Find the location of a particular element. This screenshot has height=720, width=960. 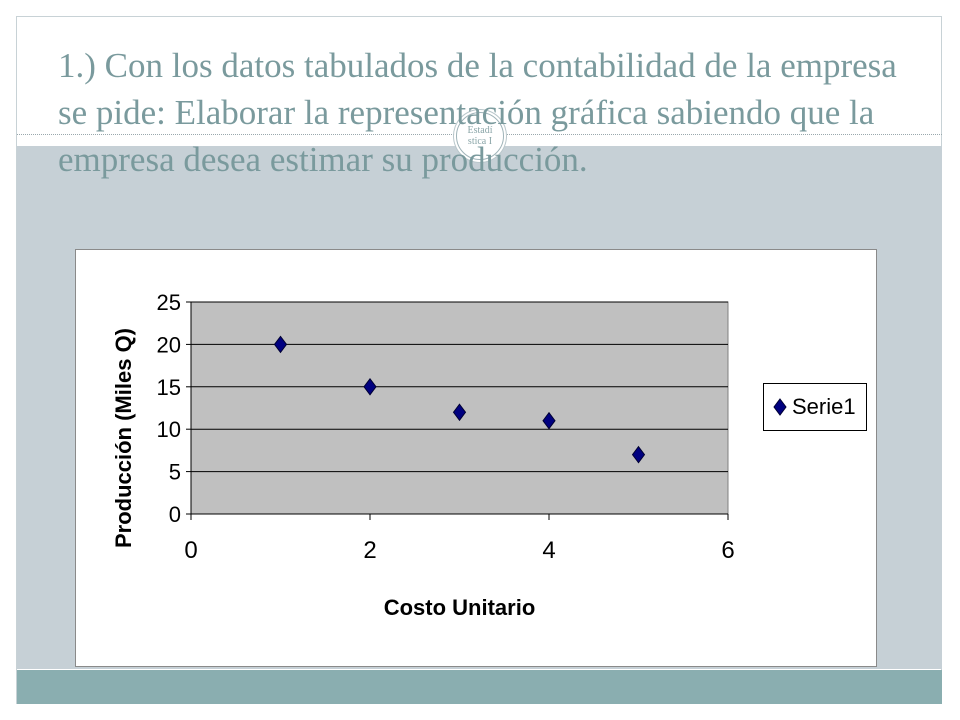

y-tick-label: 10 is located at coordinates (169, 429).